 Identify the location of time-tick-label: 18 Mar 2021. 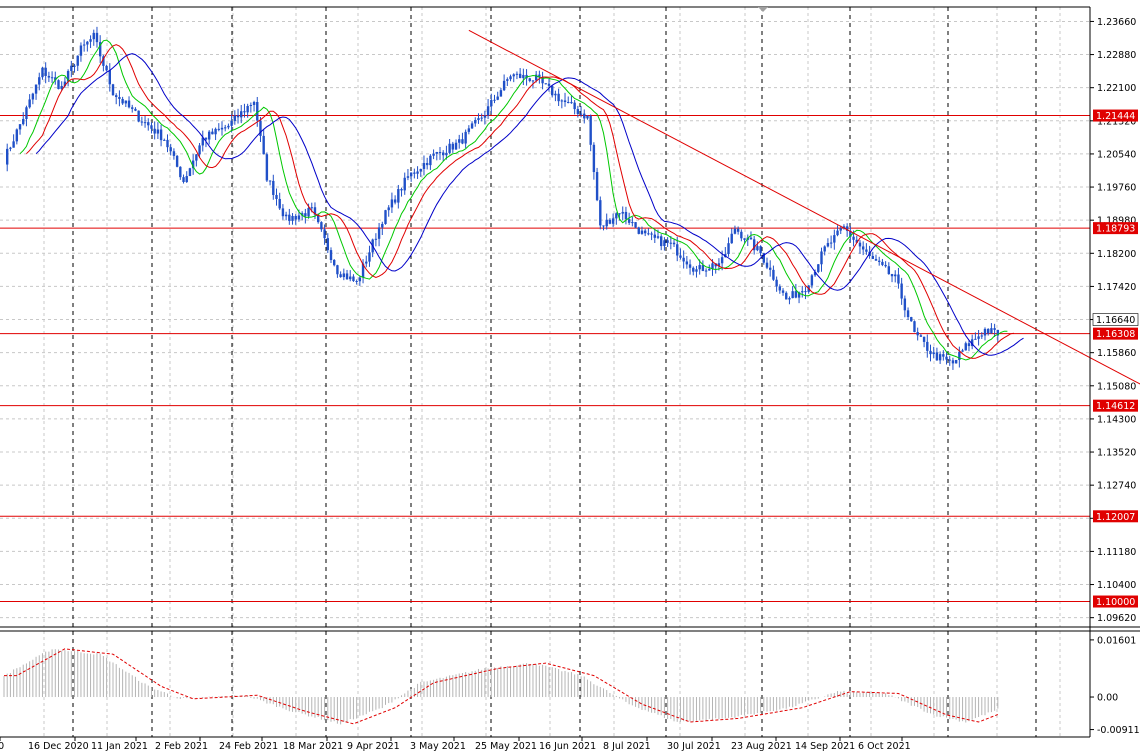
(313, 746).